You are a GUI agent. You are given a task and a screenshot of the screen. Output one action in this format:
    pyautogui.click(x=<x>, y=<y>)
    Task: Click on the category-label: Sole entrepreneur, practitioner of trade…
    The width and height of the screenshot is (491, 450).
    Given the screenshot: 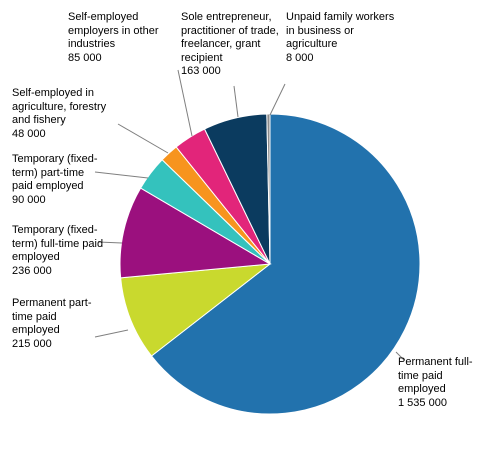 What is the action you would take?
    pyautogui.click(x=230, y=37)
    